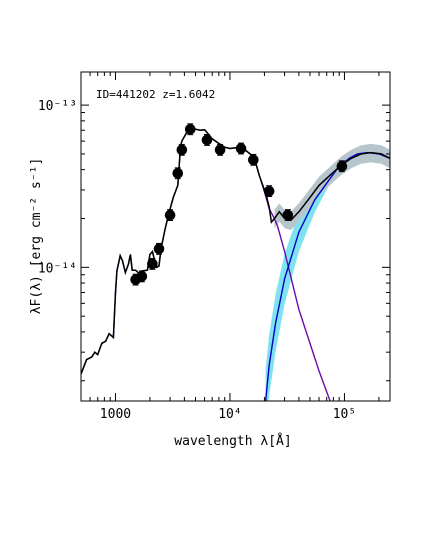 The height and width of the screenshot is (550, 425). I want to click on total-uncertainty-band, so click(332, 187).